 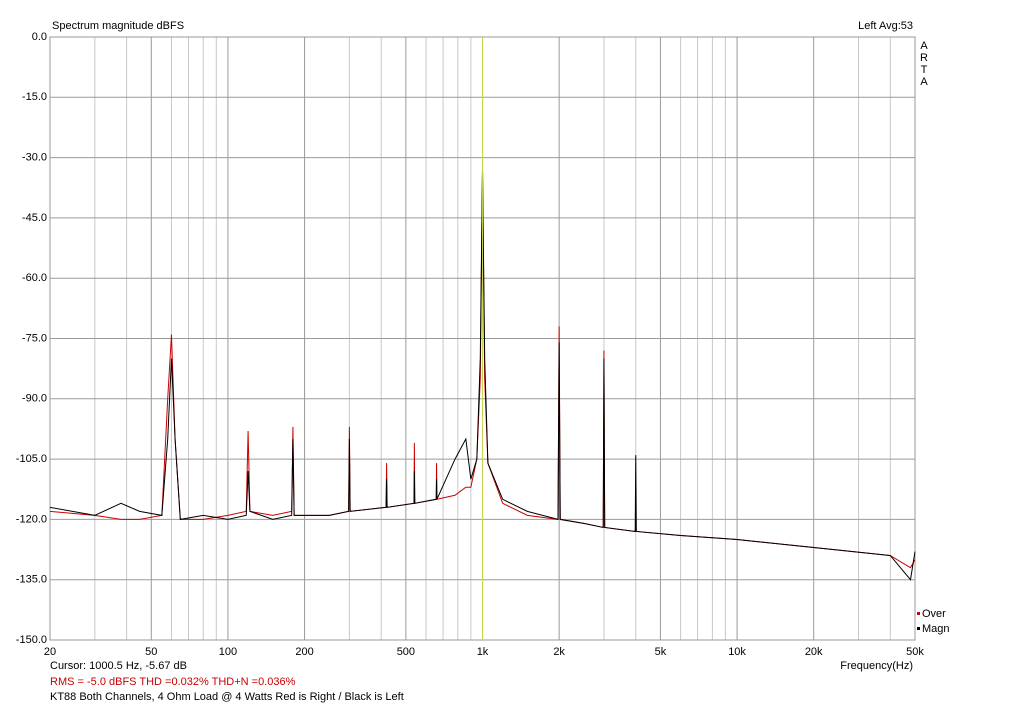 What do you see at coordinates (50, 652) in the screenshot?
I see `x-tick-label: 20` at bounding box center [50, 652].